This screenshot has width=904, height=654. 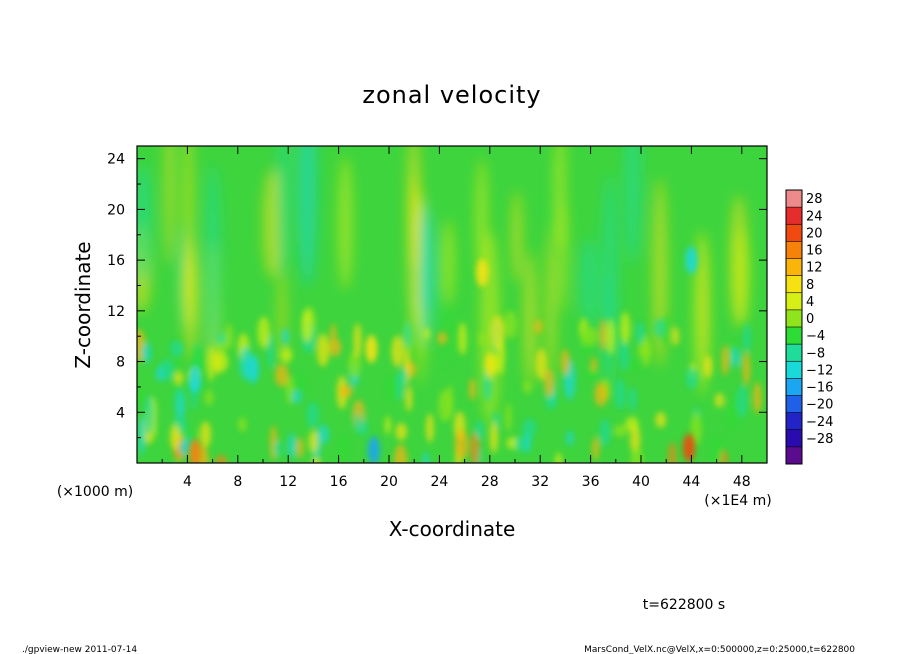 What do you see at coordinates (490, 482) in the screenshot?
I see `x-tick-label: 28` at bounding box center [490, 482].